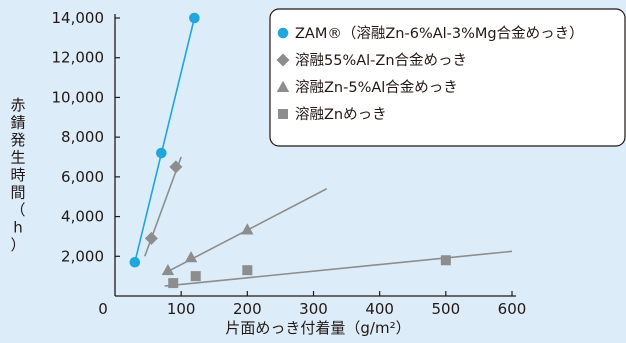 This screenshot has width=626, height=343. I want to click on x-tick-label: 100, so click(181, 309).